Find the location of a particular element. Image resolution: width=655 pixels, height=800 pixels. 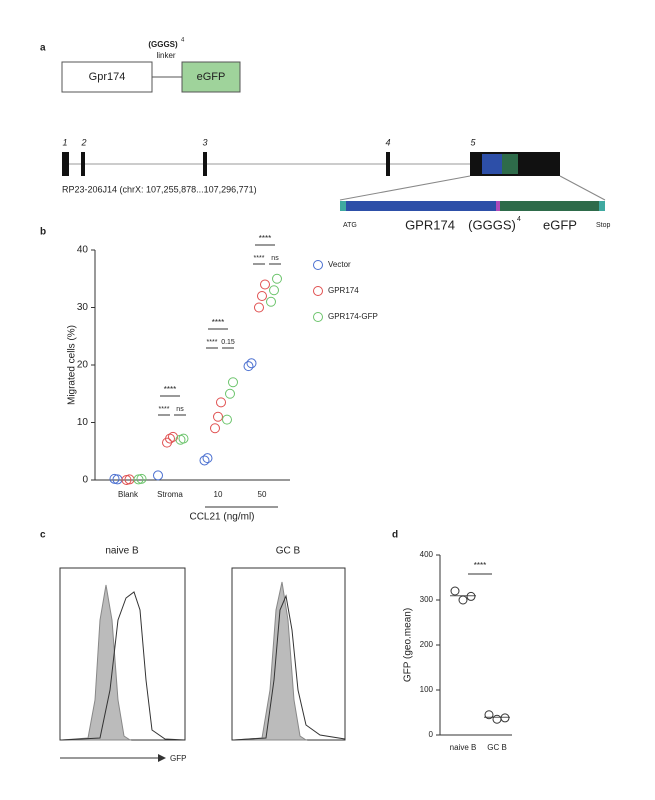

y-tick-label: 10 is located at coordinates (83, 422).